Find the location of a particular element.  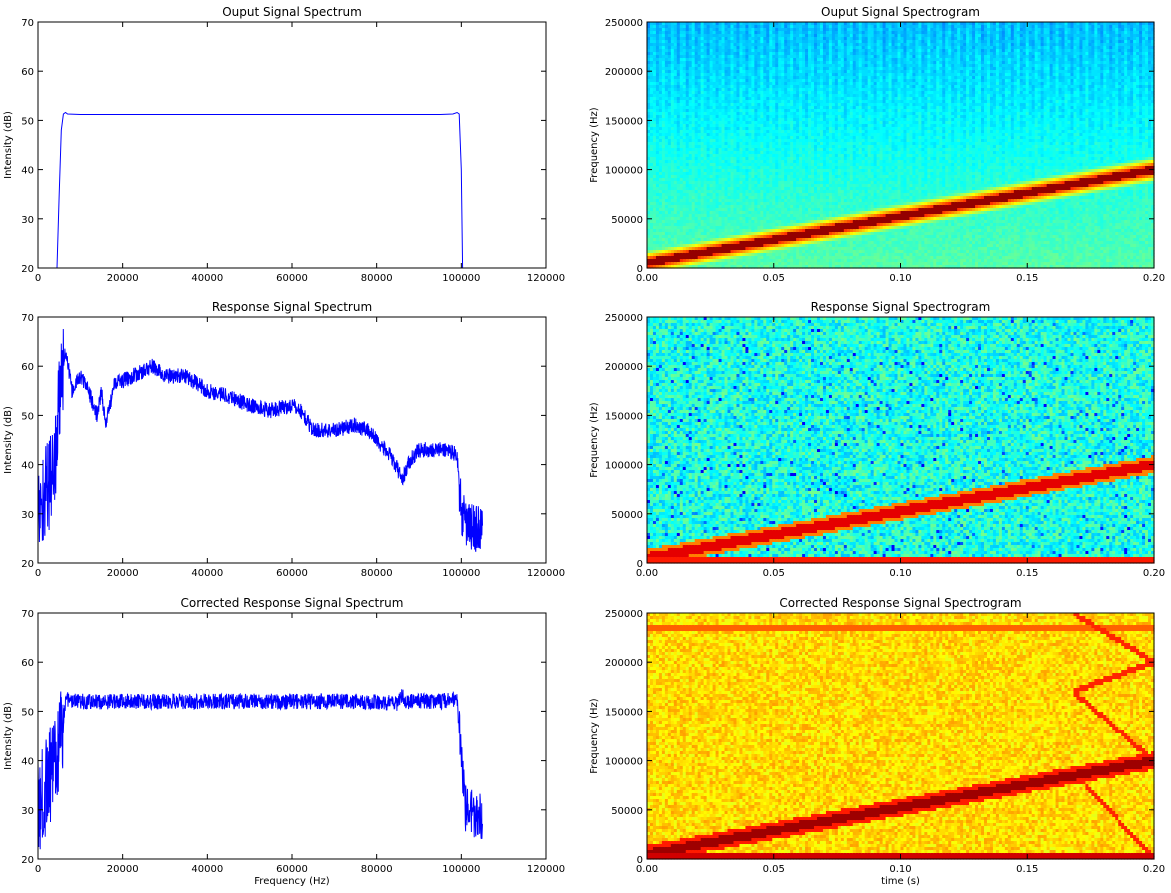

y-tick-label: 50 is located at coordinates (27, 121).